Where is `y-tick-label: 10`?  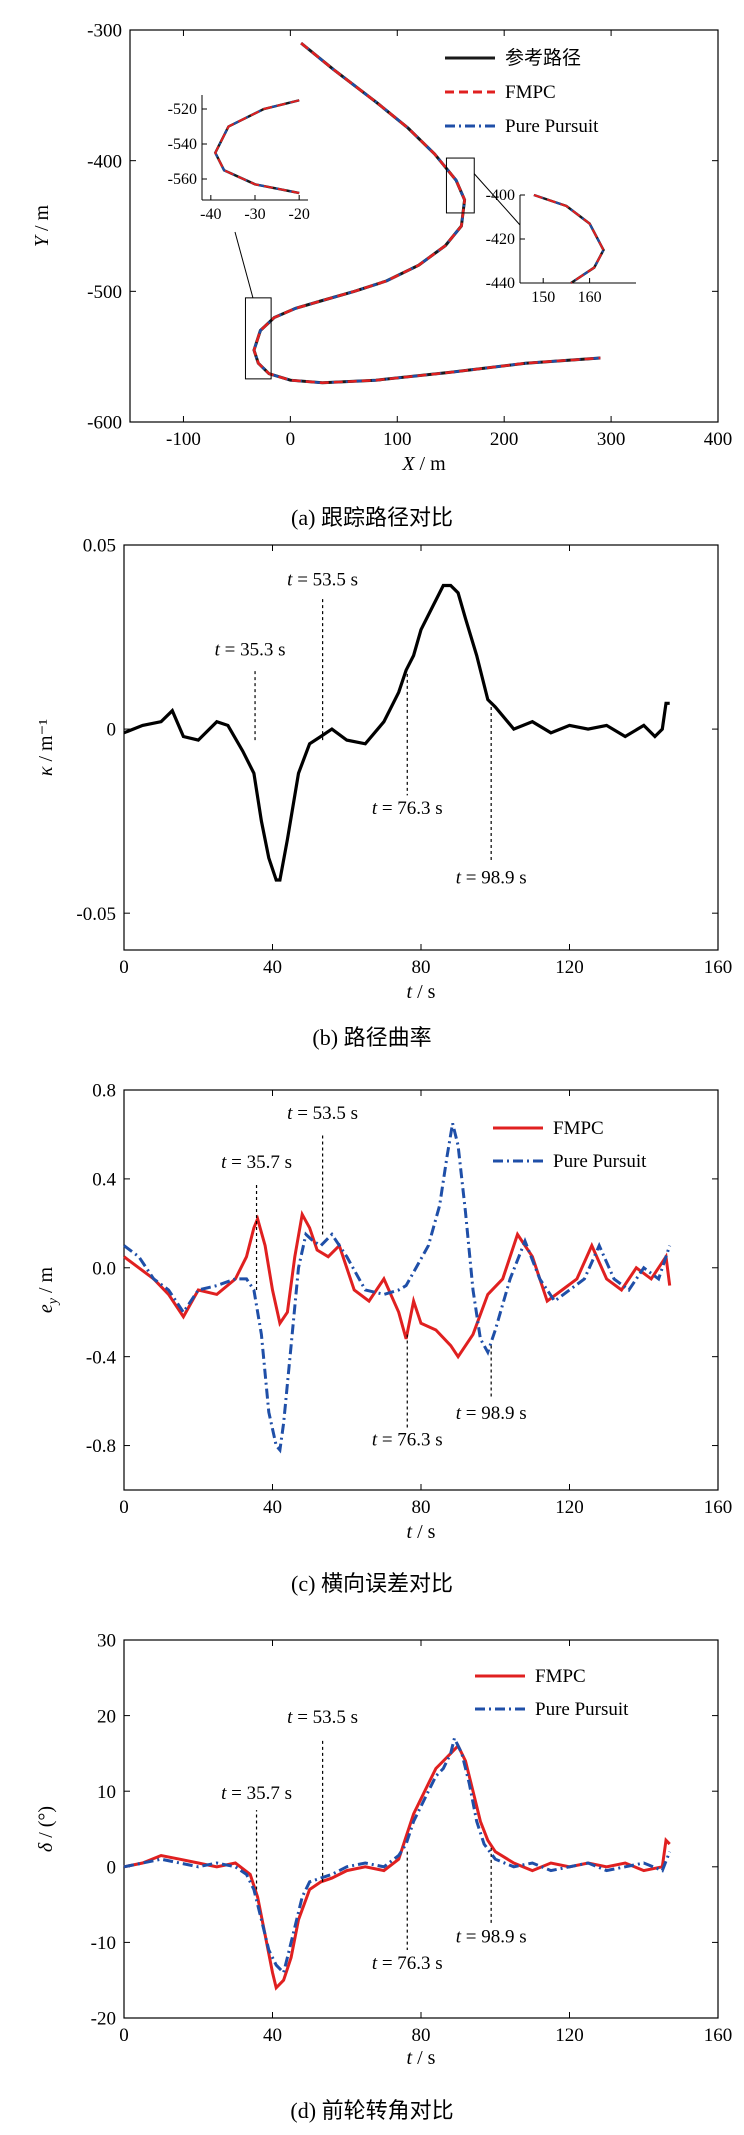 y-tick-label: 10 is located at coordinates (106, 1792).